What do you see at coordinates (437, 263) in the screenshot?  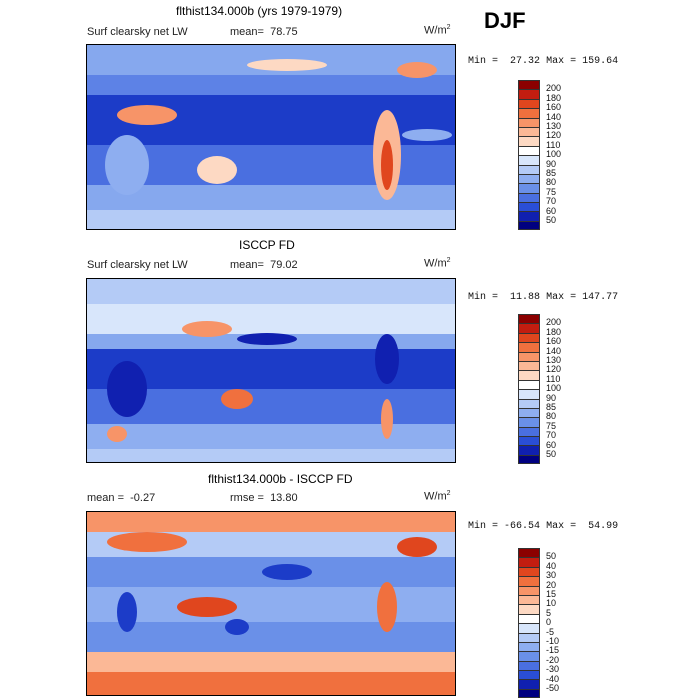 I see `panel2-units: W/m2` at bounding box center [437, 263].